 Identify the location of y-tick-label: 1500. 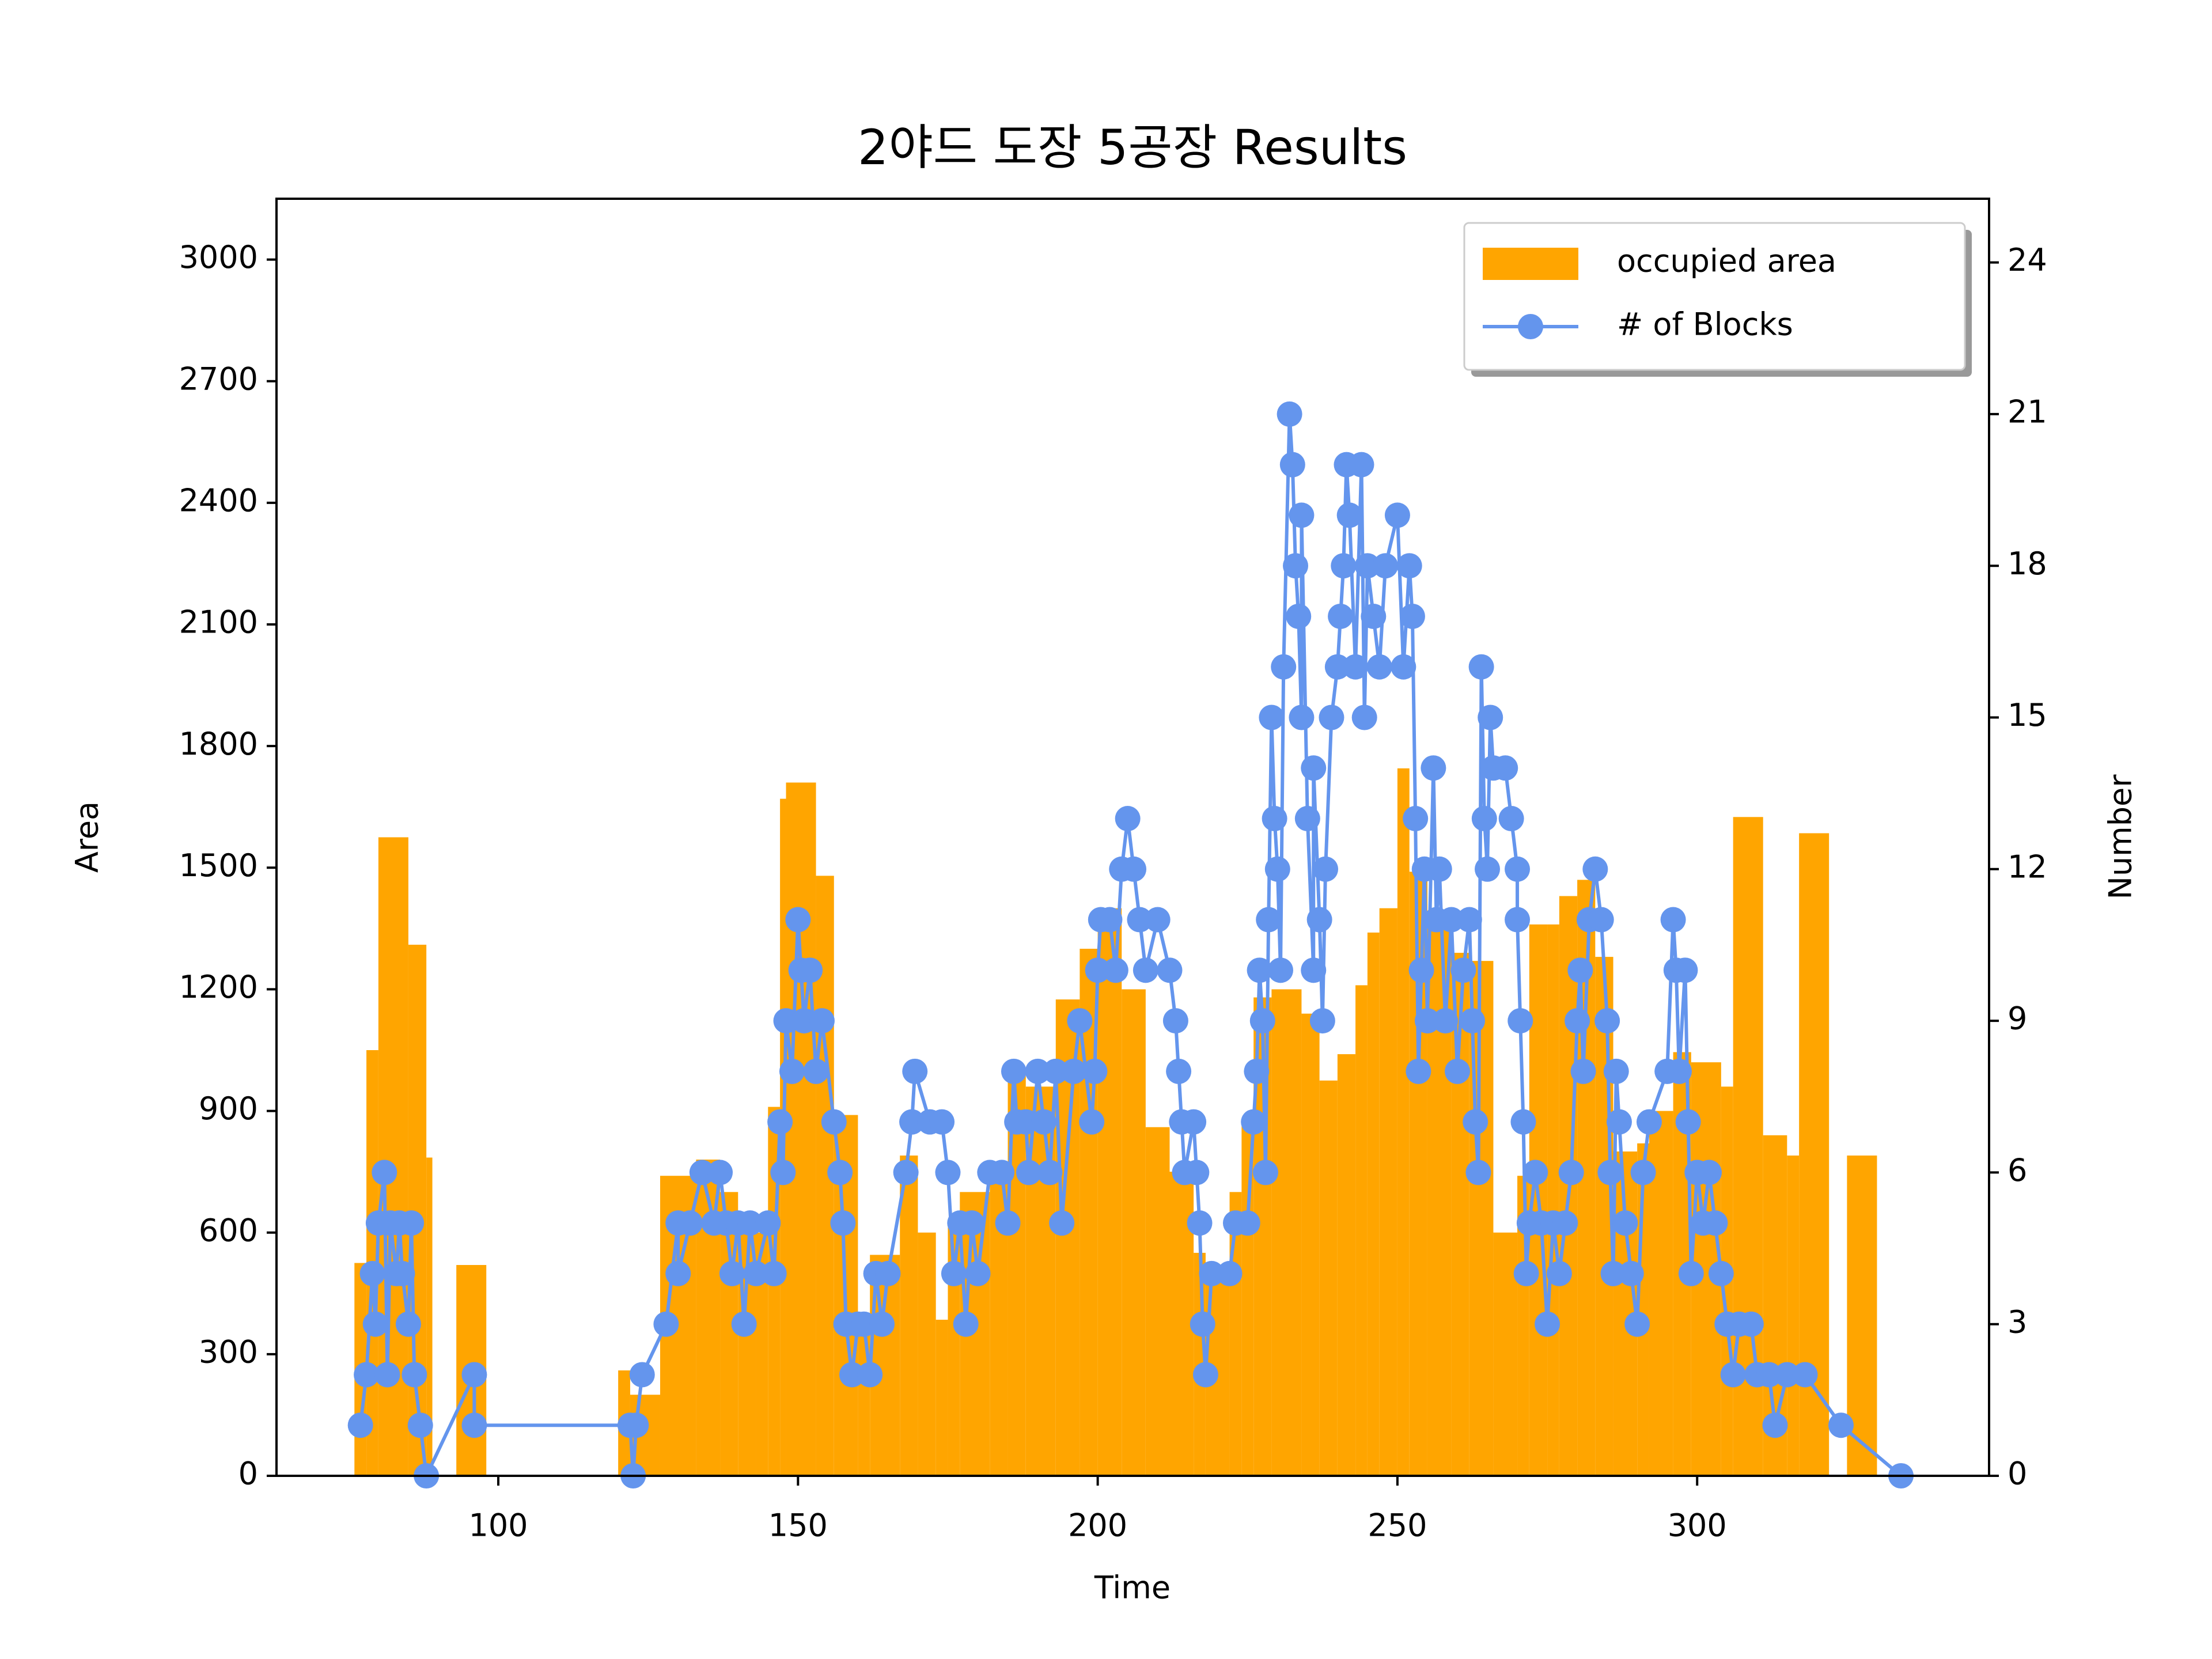
(218, 865).